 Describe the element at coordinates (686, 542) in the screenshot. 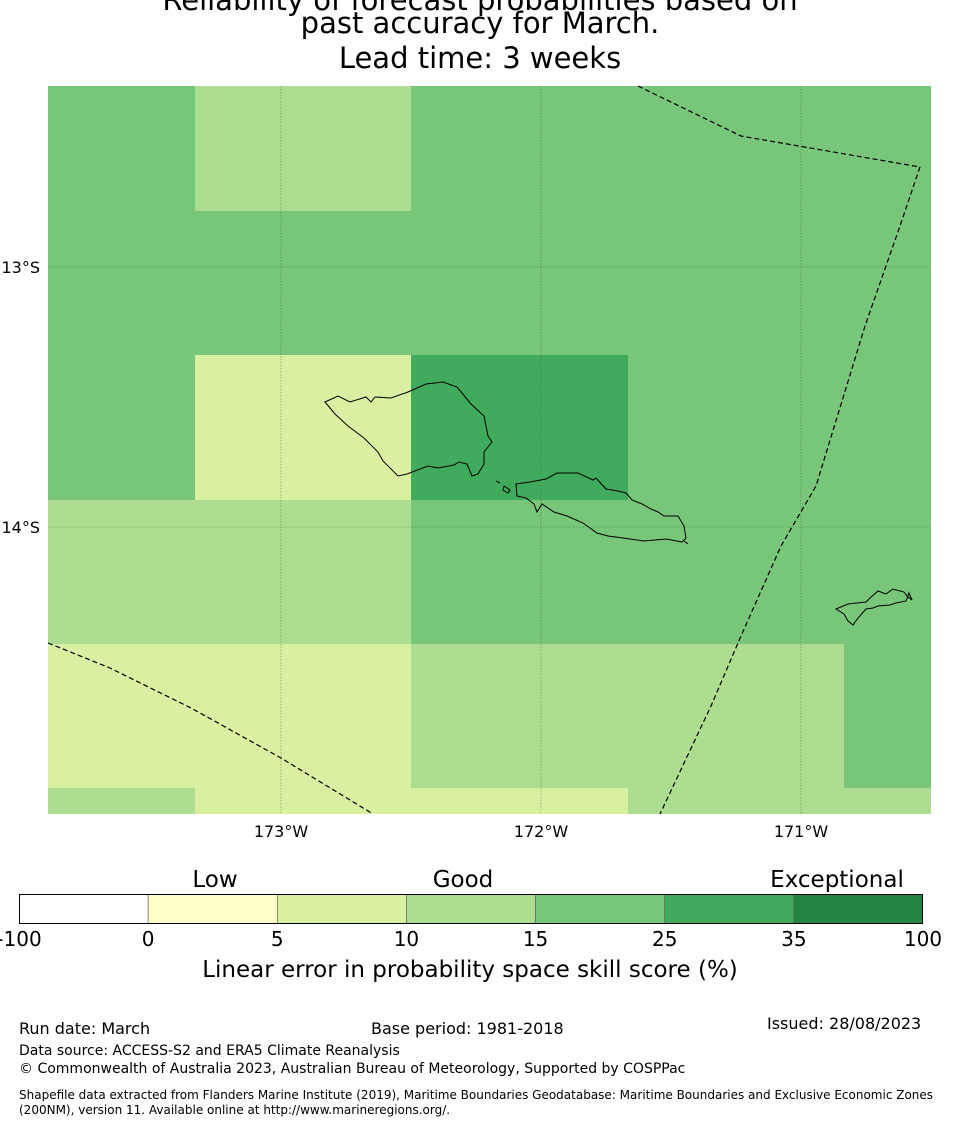

I see `islet-nuutele` at that location.